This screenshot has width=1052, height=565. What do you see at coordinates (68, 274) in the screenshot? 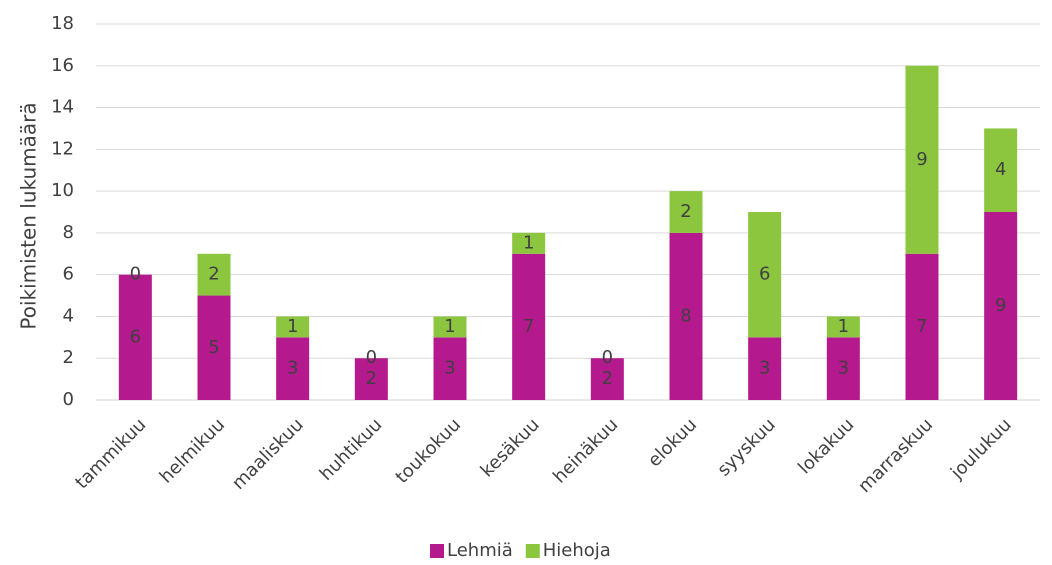
I see `y-tick-label: 6` at bounding box center [68, 274].